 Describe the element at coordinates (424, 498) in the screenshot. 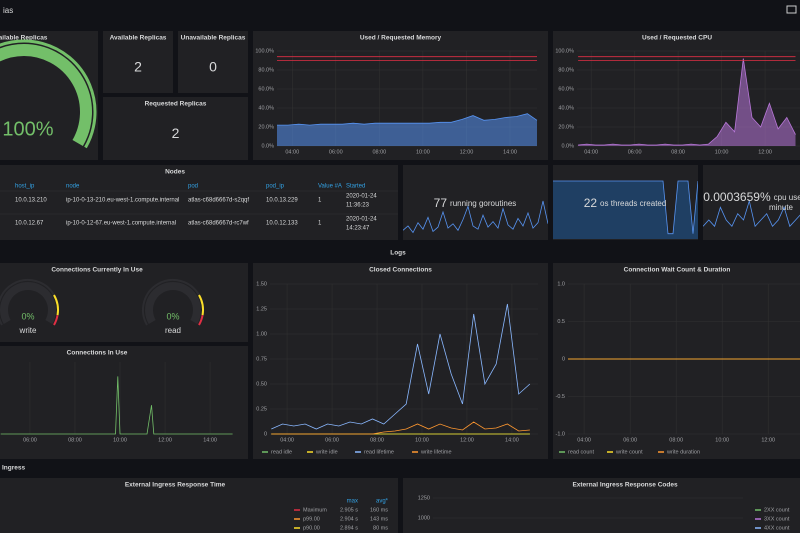

I see `y-tick-label: 1250` at that location.